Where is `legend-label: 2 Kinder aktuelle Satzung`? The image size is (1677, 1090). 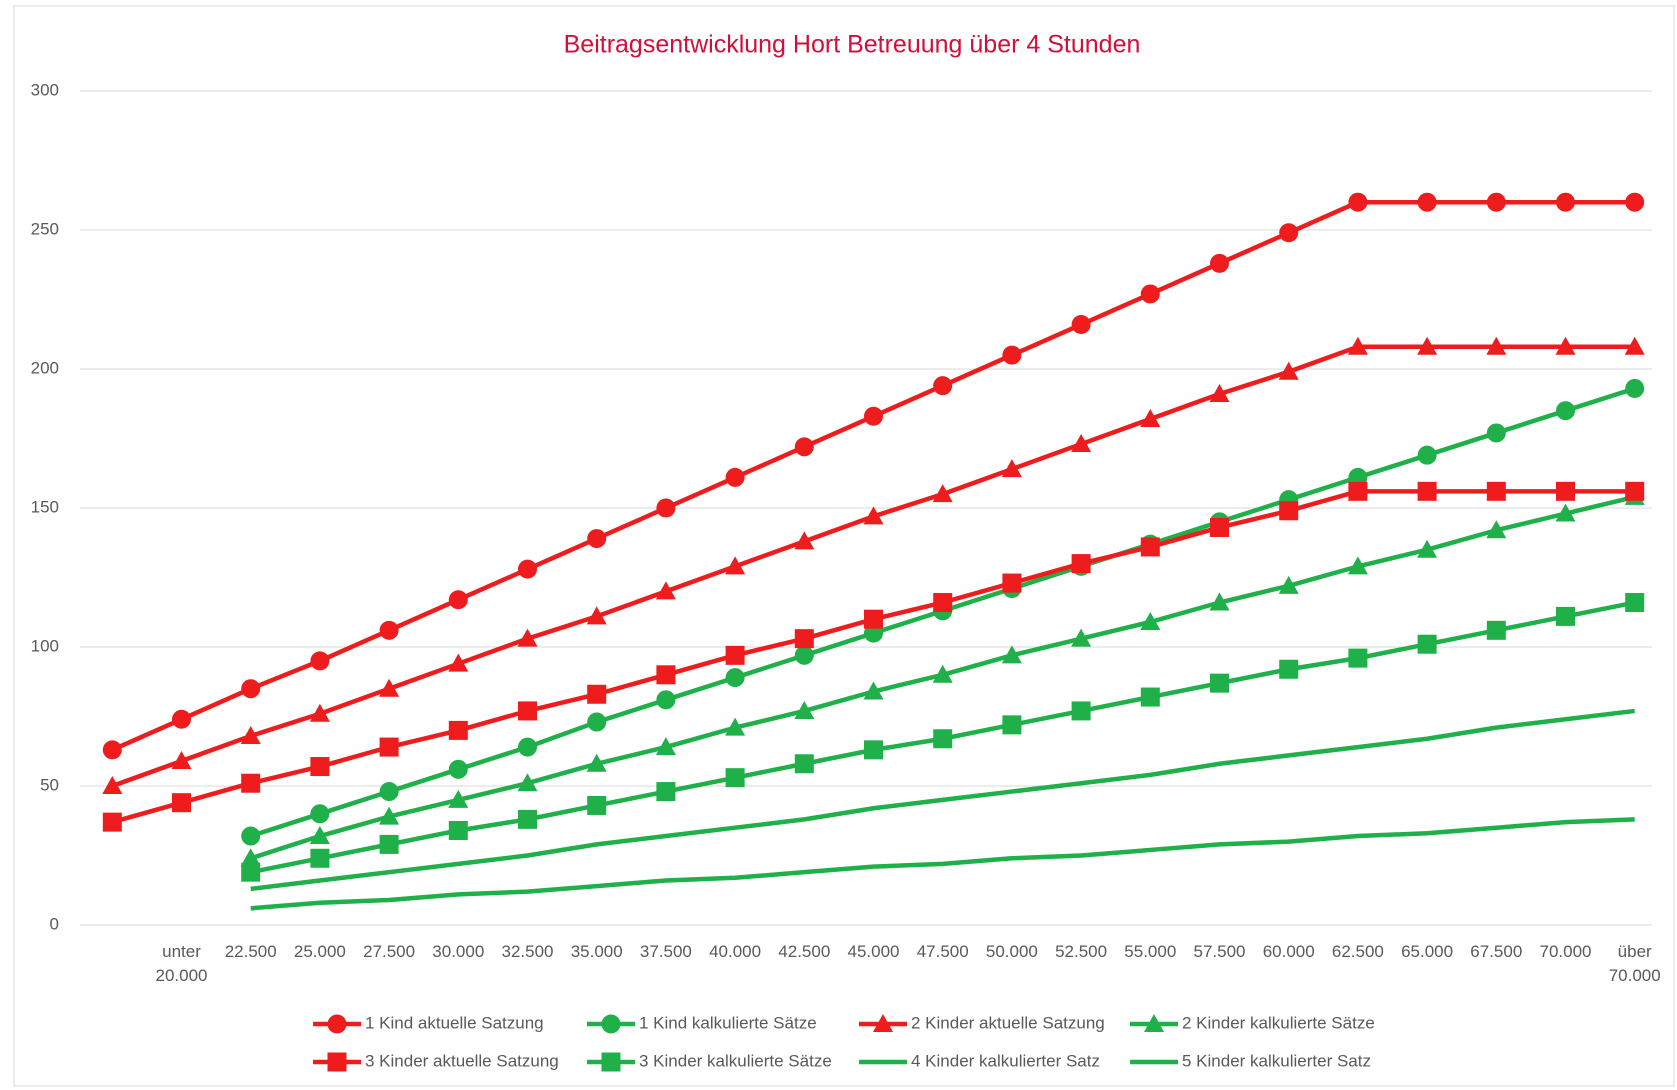 legend-label: 2 Kinder aktuelle Satzung is located at coordinates (1008, 1022).